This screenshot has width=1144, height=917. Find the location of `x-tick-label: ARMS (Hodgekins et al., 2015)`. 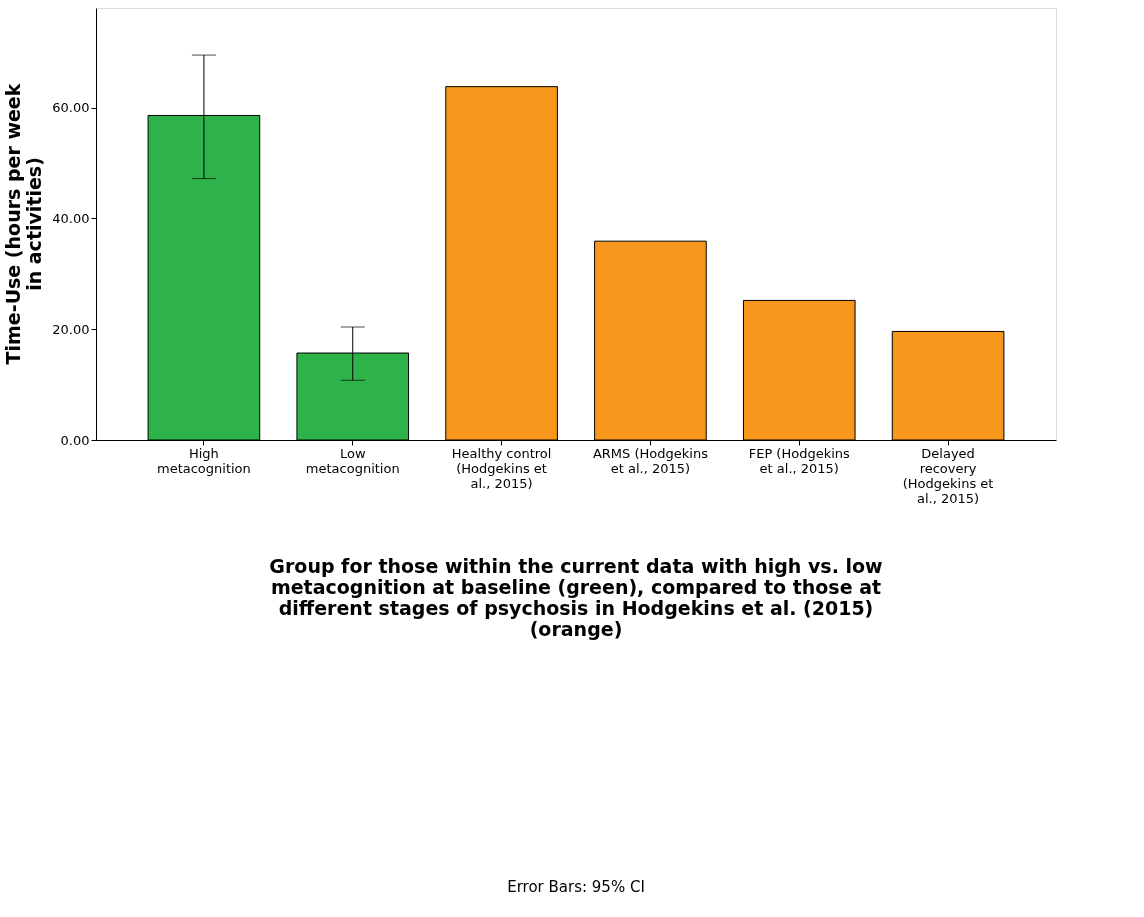

x-tick-label: ARMS (Hodgekins et al., 2015) is located at coordinates (650, 460).